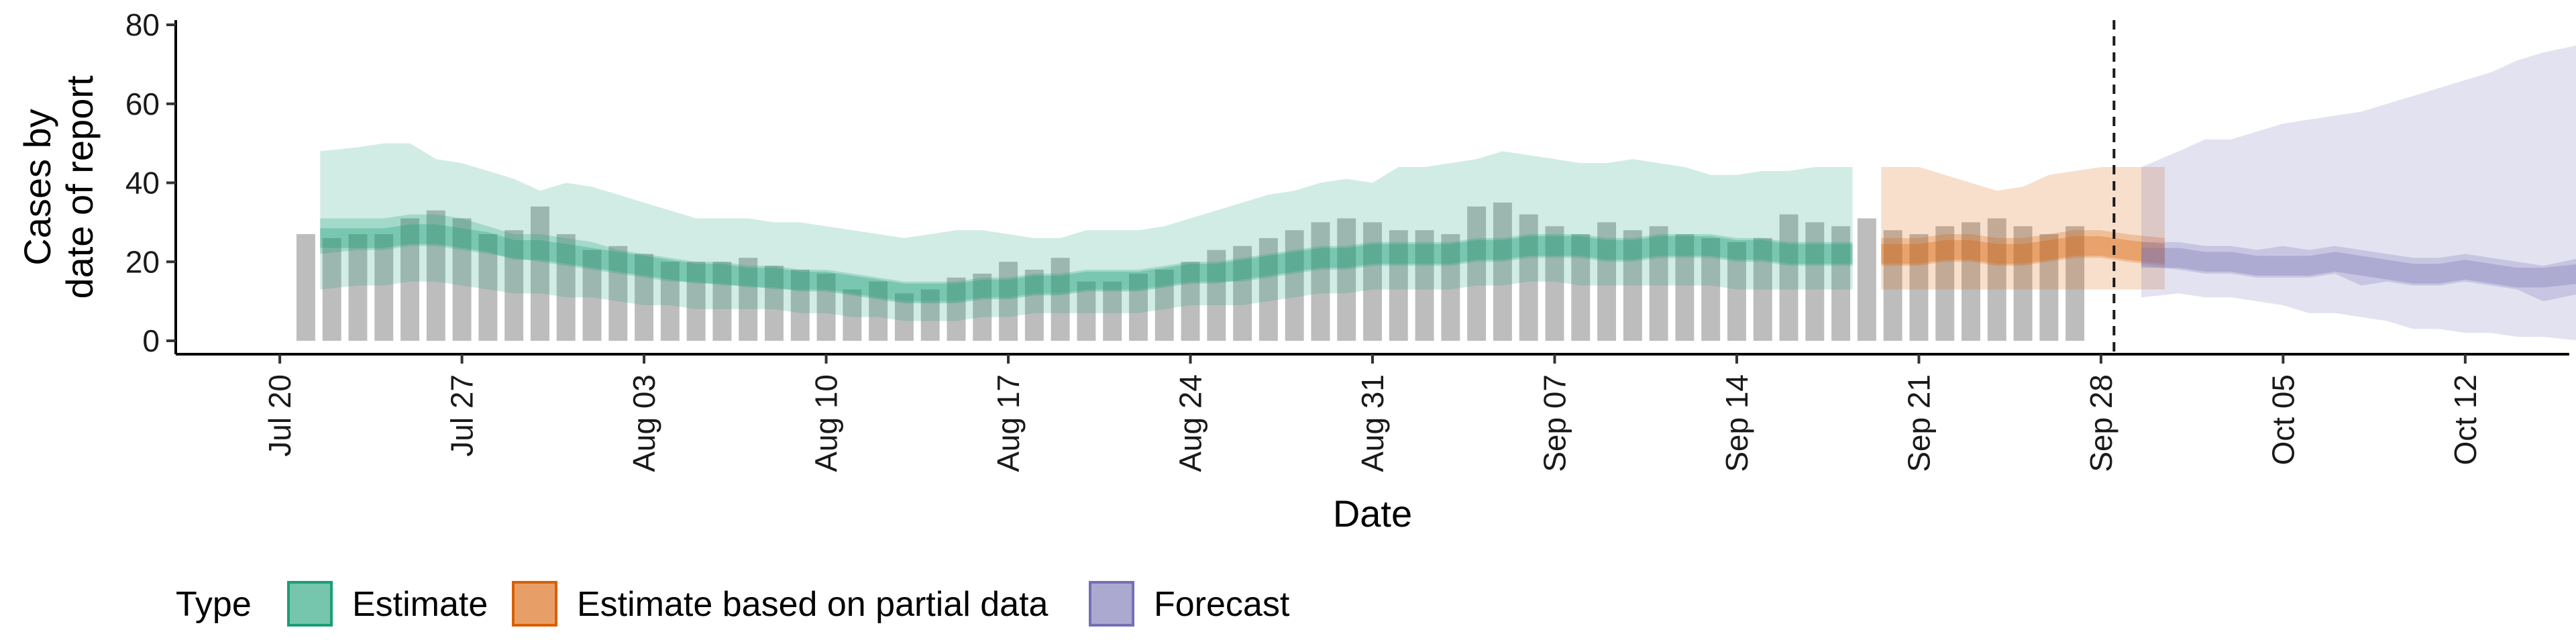  I want to click on x-tick-label: Aug 10, so click(826, 423).